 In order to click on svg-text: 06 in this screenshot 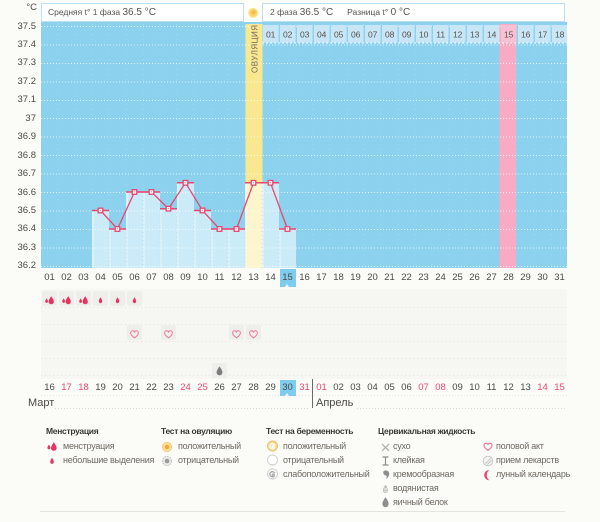, I will do `click(356, 35)`.